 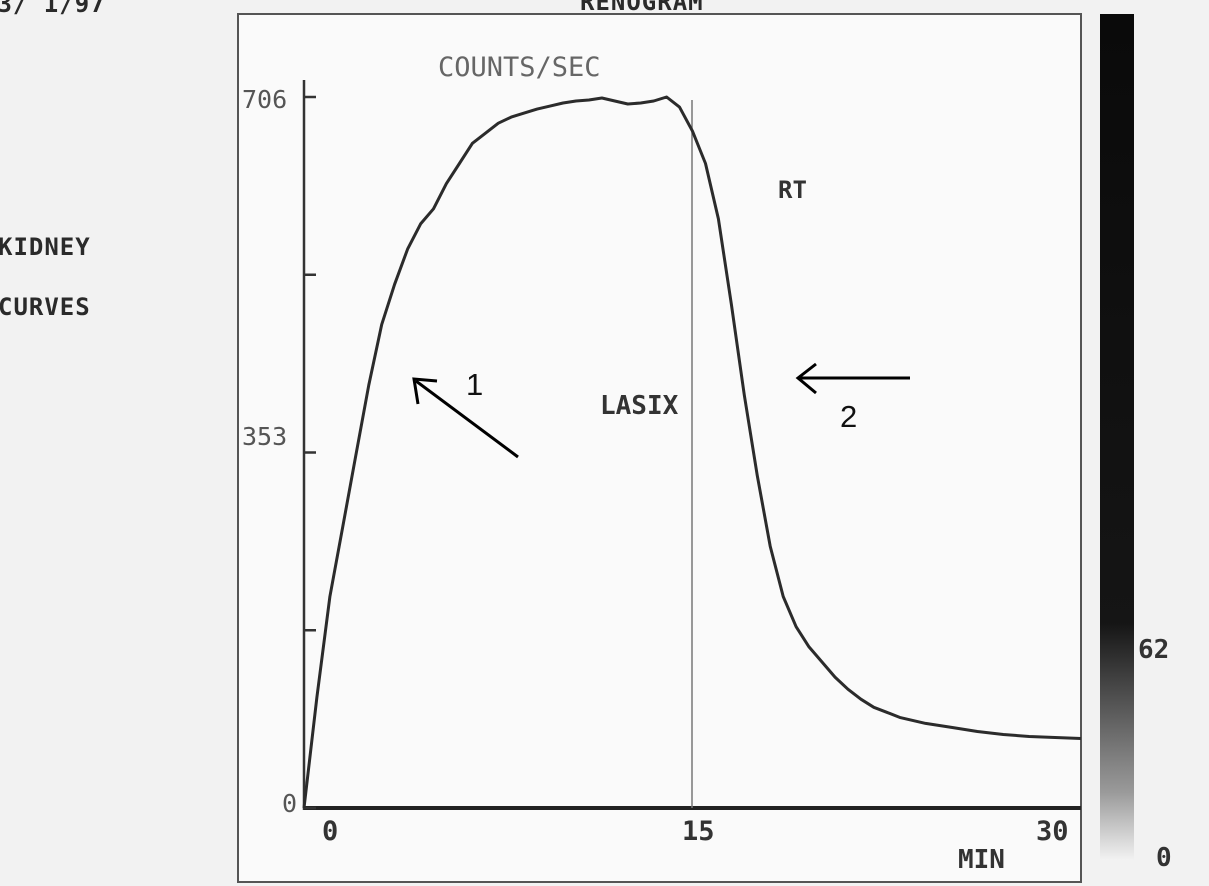 What do you see at coordinates (45, 247) in the screenshot?
I see `side-label-line1: KIDNEY` at bounding box center [45, 247].